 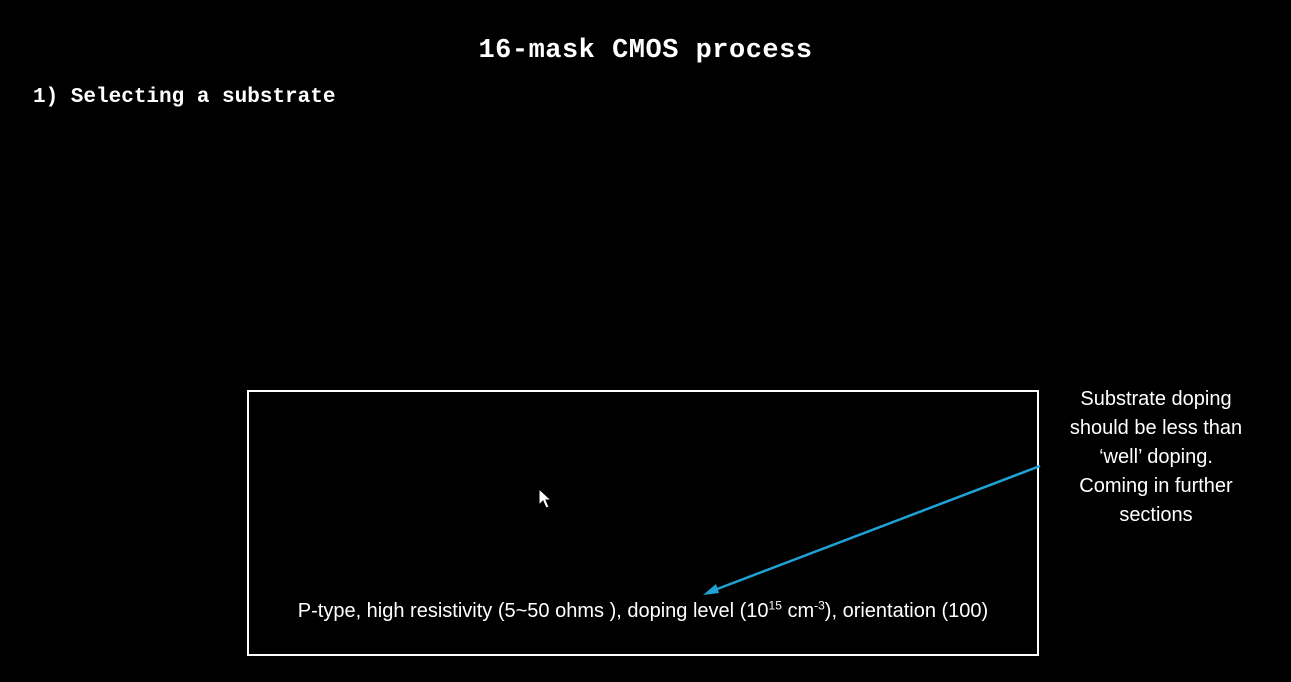 I want to click on note-line: should be less than, so click(x=1156, y=428).